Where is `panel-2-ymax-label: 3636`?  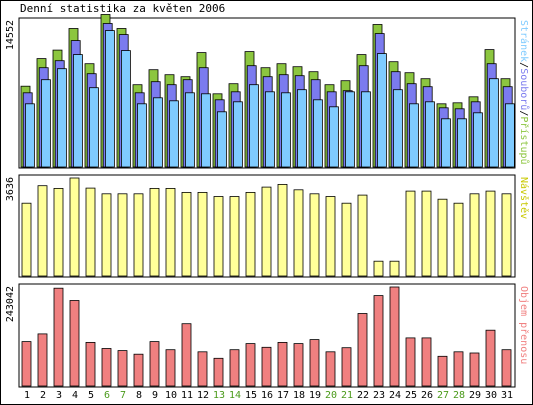 panel-2-ymax-label: 3636 is located at coordinates (10, 189).